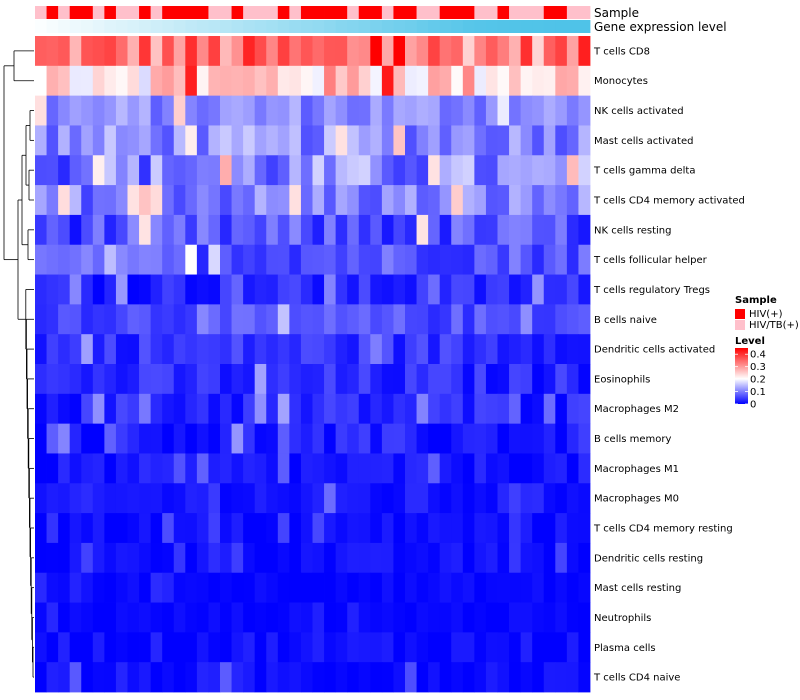 The height and width of the screenshot is (700, 800). I want to click on sample-track-label: Sample, so click(616, 13).